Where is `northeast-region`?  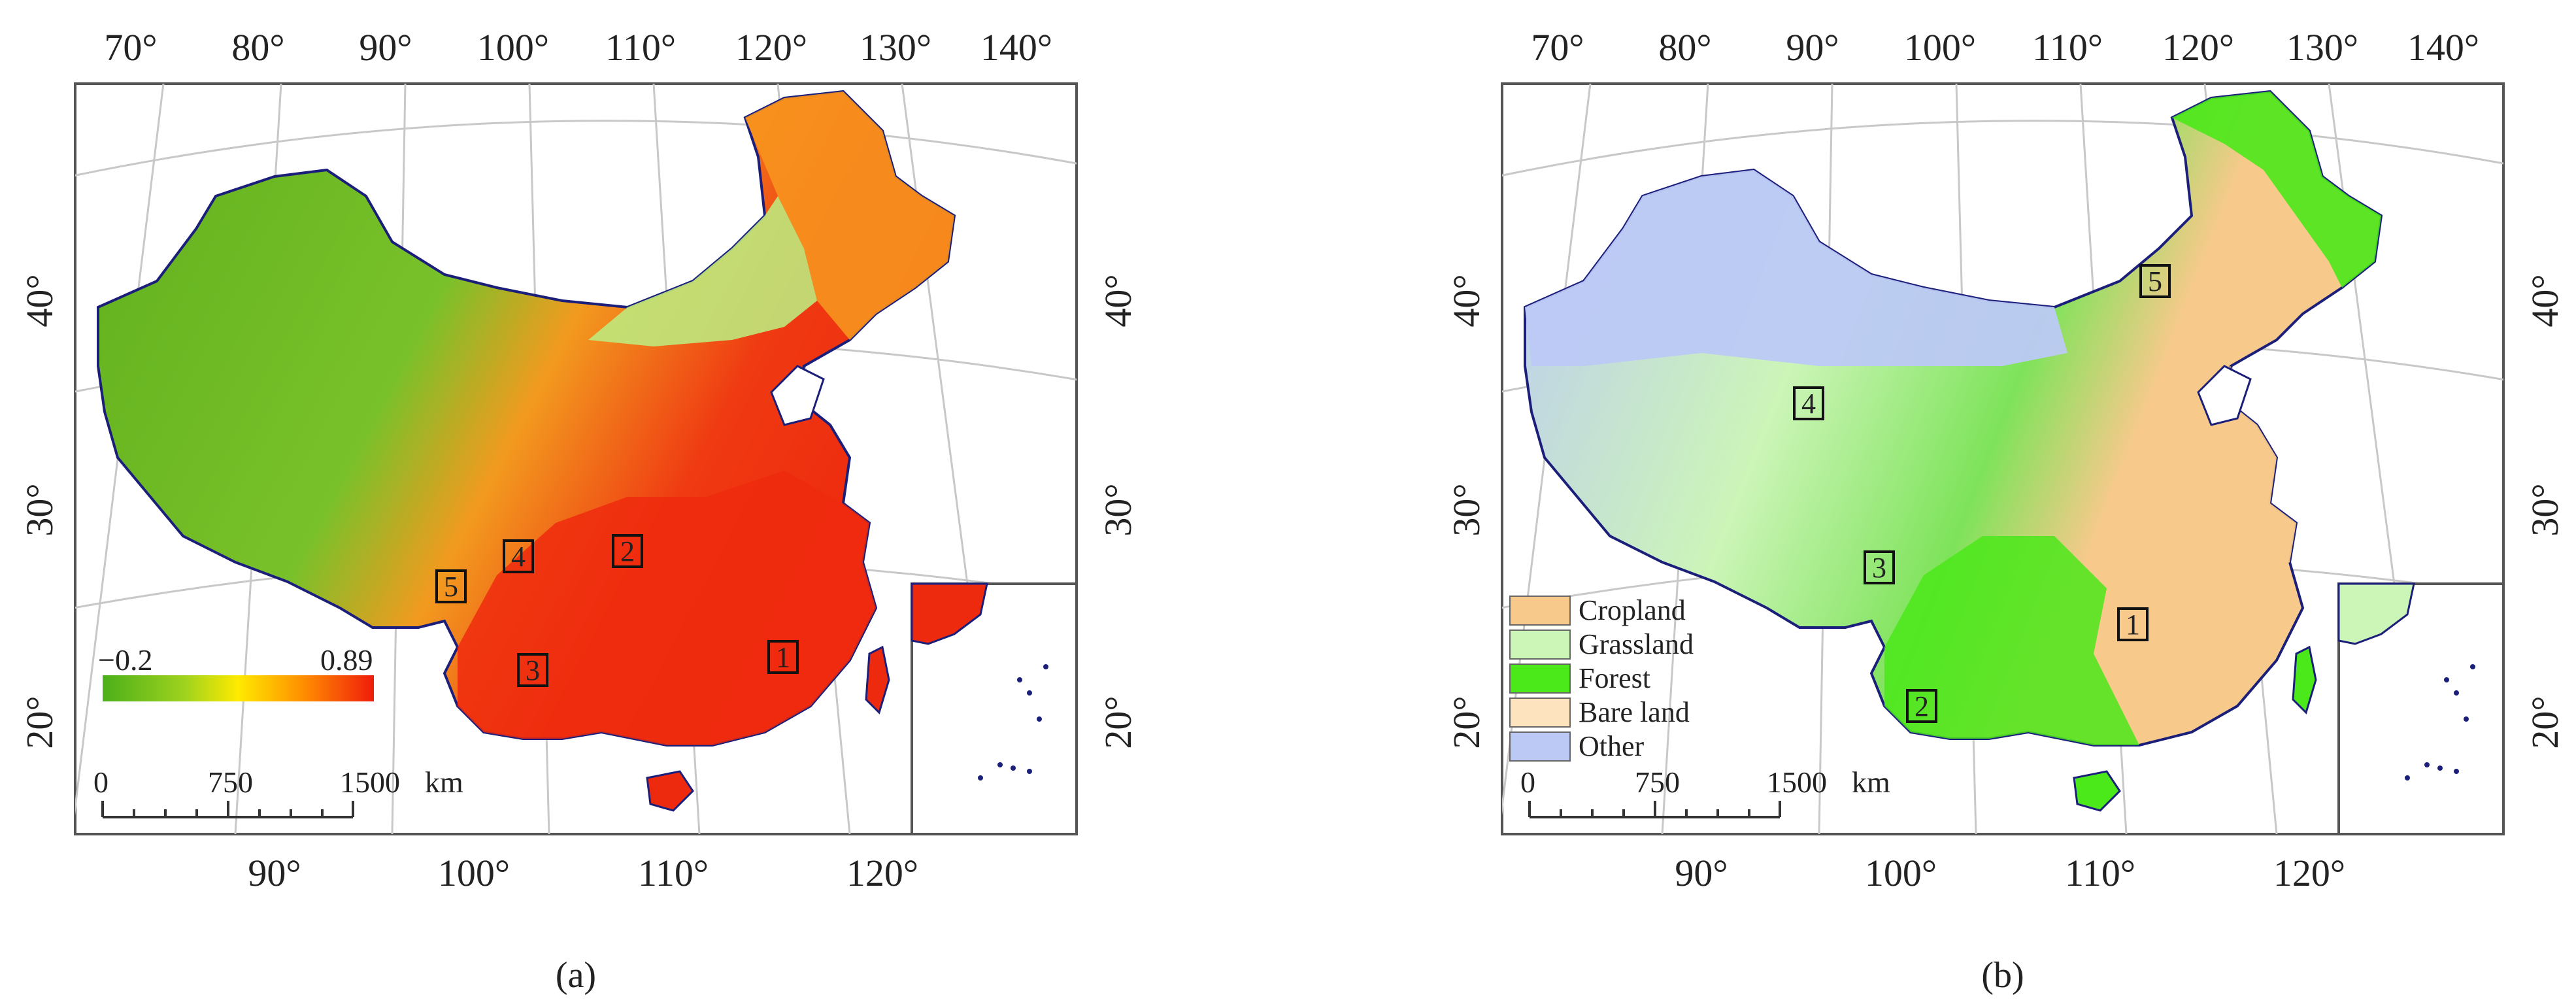
northeast-region is located at coordinates (849, 216).